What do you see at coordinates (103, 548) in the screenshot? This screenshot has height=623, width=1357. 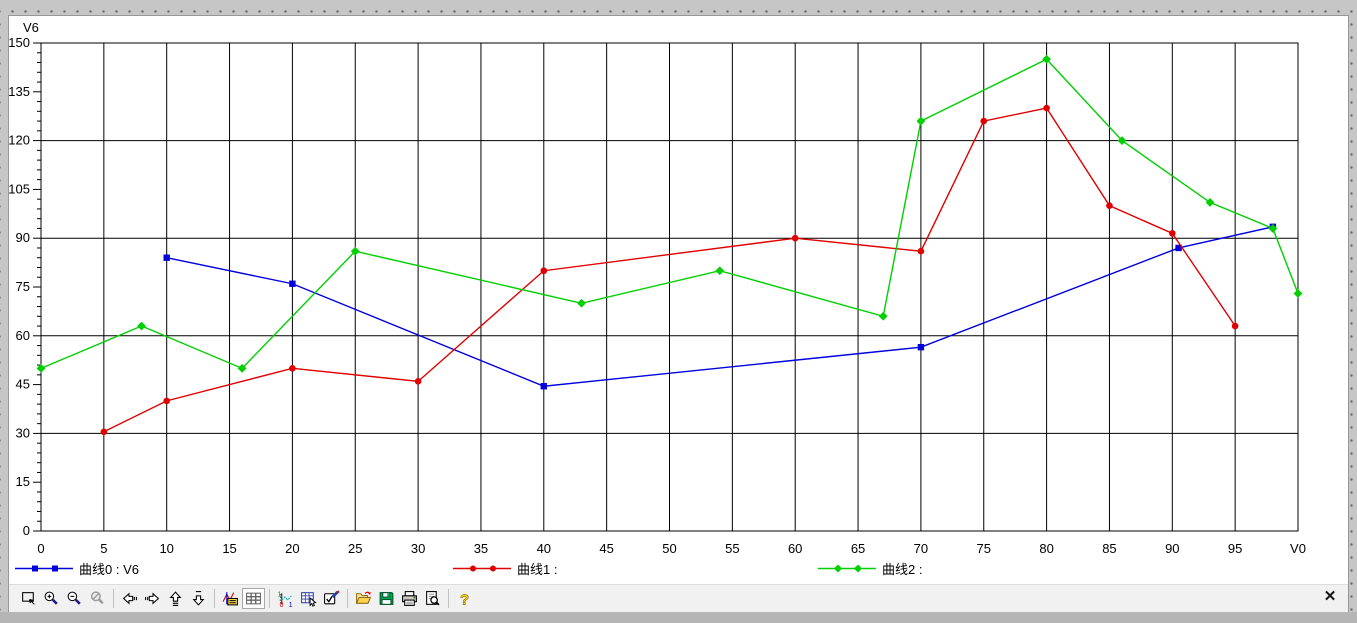 I see `x-tick-label: 5` at bounding box center [103, 548].